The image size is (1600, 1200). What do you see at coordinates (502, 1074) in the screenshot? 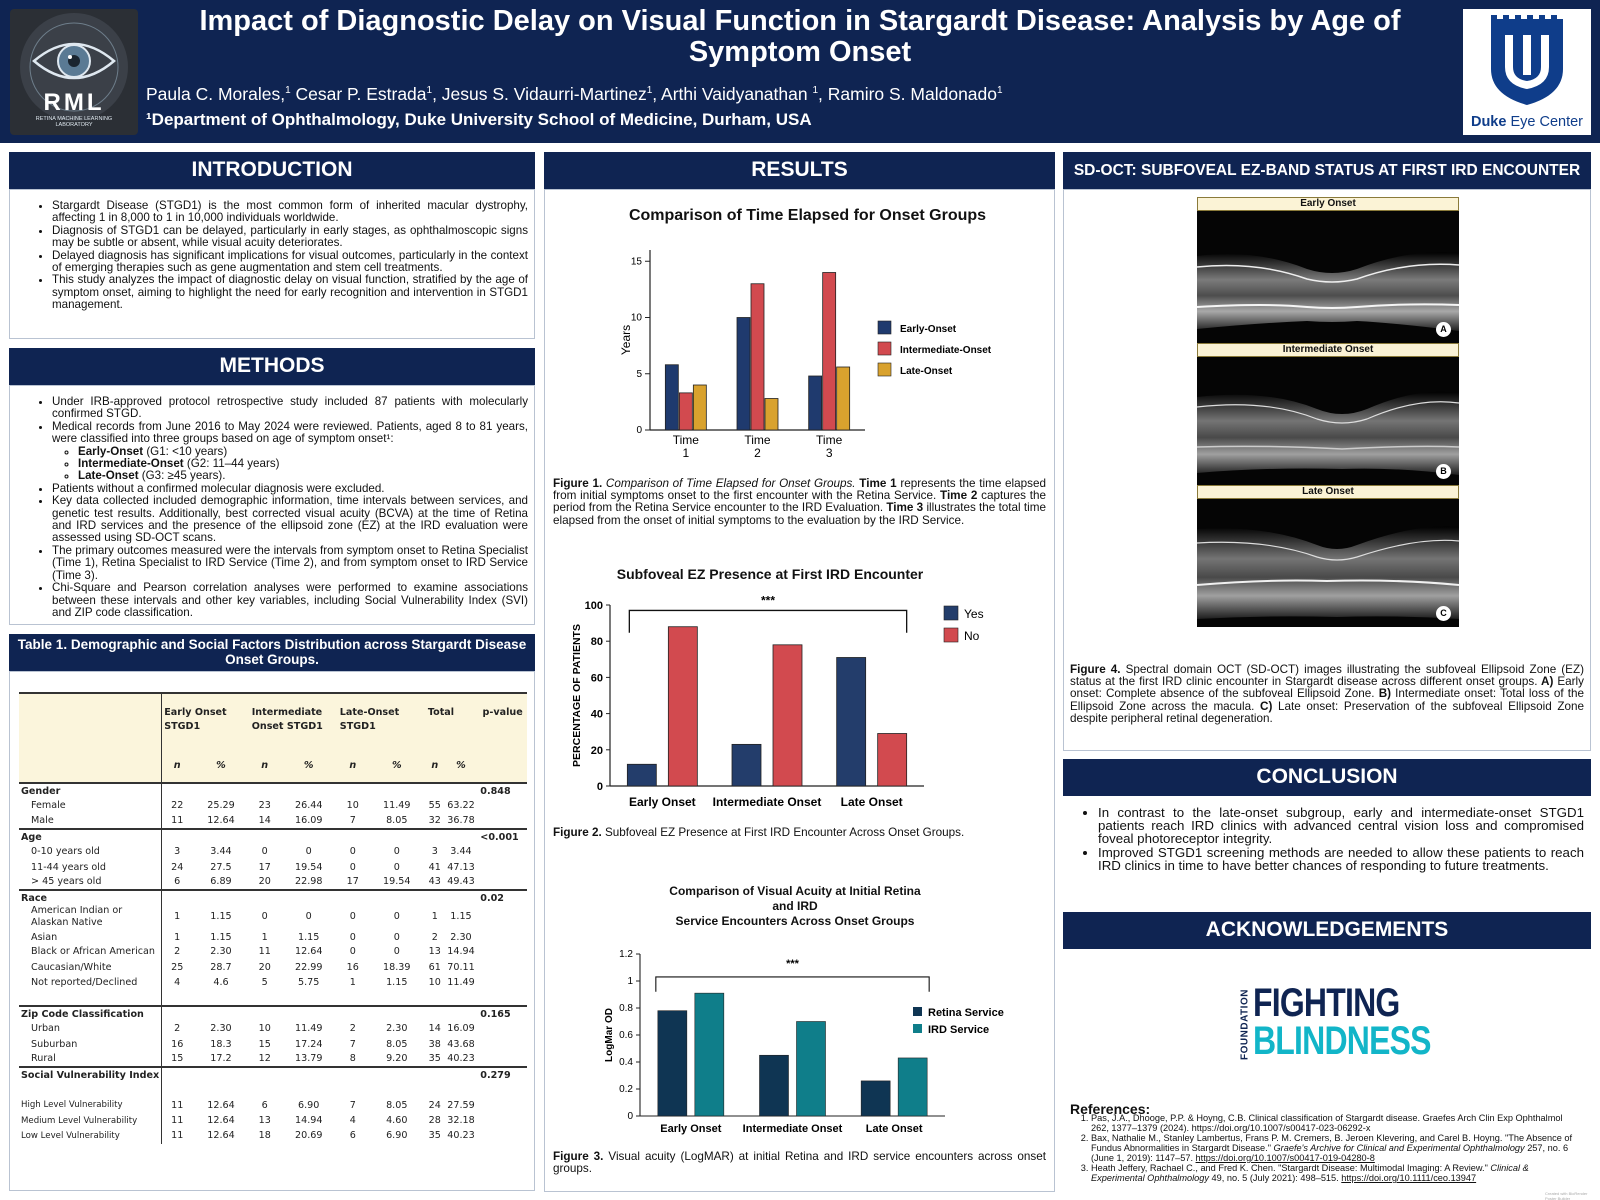
I see `table-p-value: 0.279` at bounding box center [502, 1074].